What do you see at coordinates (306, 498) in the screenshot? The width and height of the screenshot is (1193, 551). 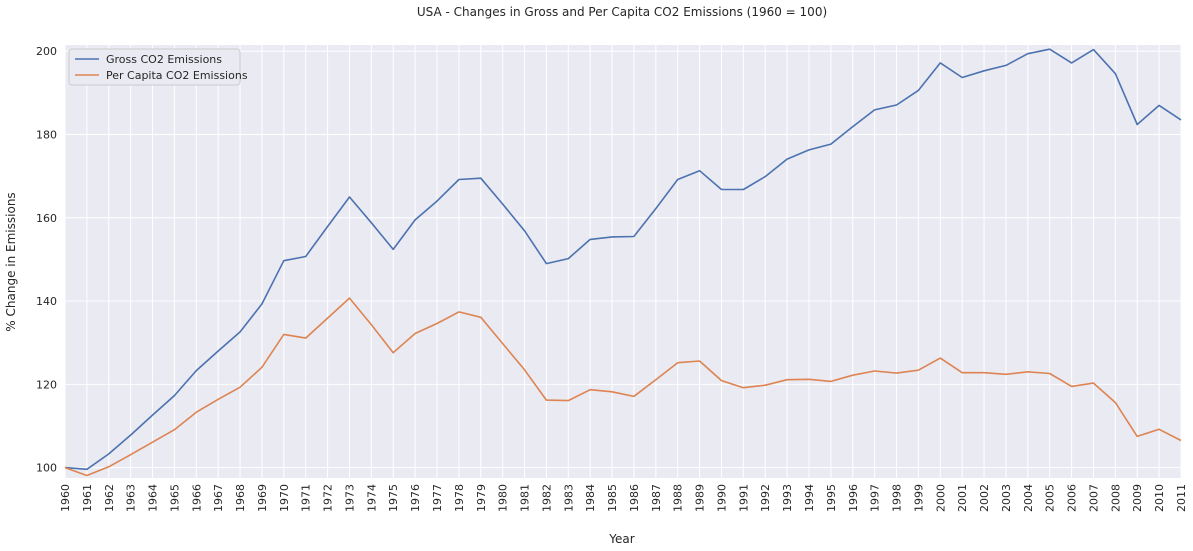 I see `x-tick-label: 1971` at bounding box center [306, 498].